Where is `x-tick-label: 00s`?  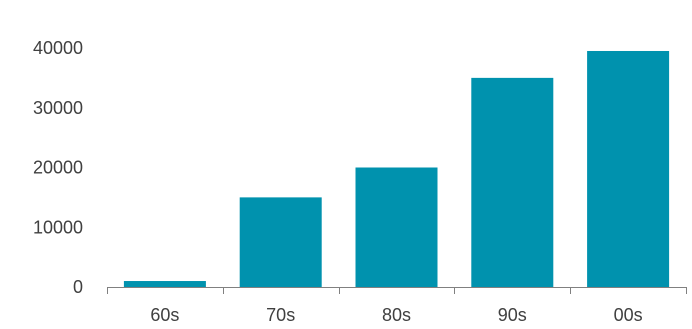
x-tick-label: 00s is located at coordinates (628, 315).